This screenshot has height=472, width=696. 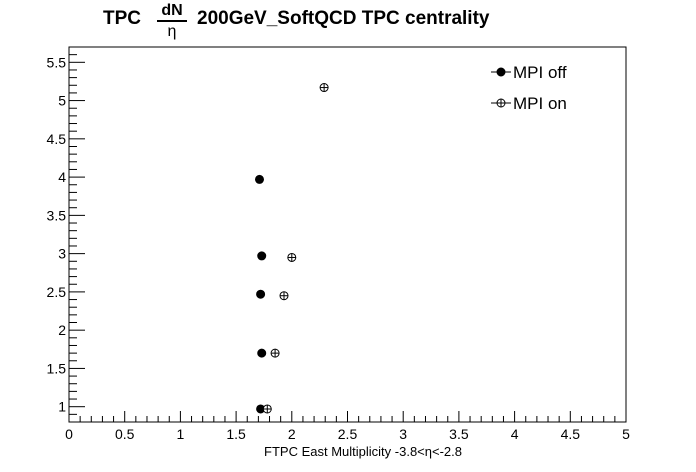 What do you see at coordinates (403, 434) in the screenshot?
I see `x-tick-label: 3` at bounding box center [403, 434].